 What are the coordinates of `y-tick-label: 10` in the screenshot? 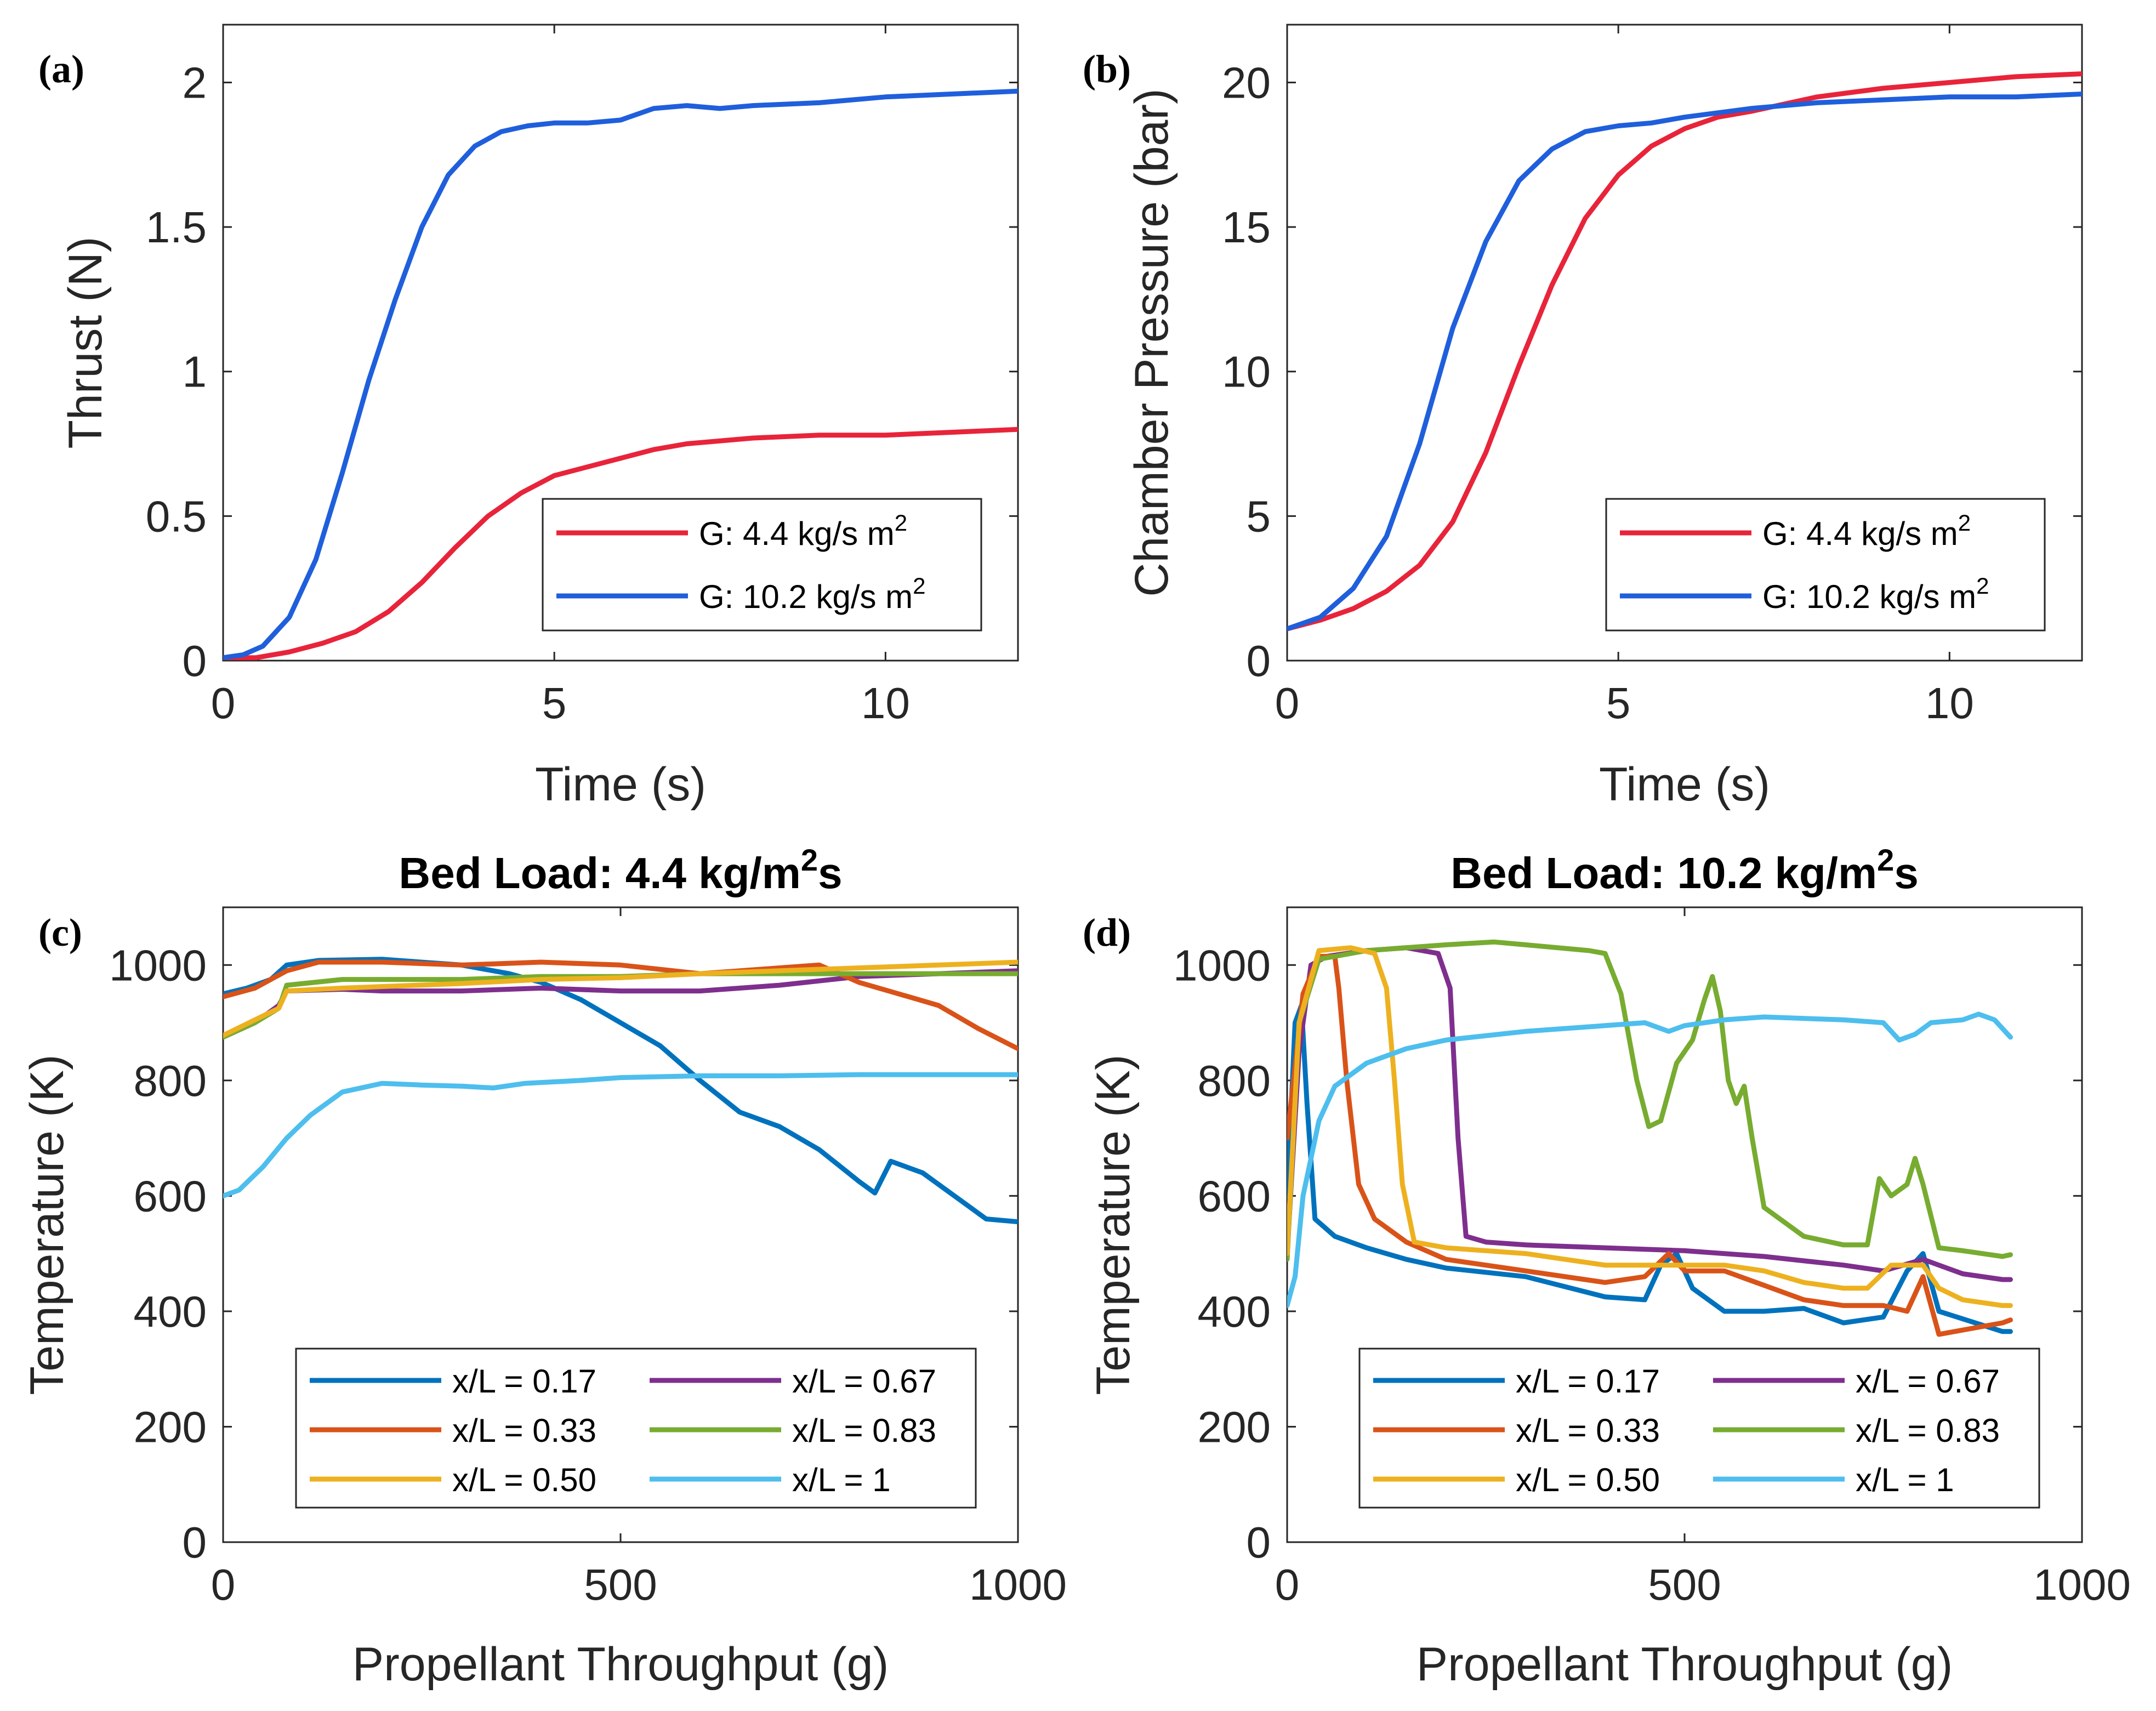 It's located at (1246, 372).